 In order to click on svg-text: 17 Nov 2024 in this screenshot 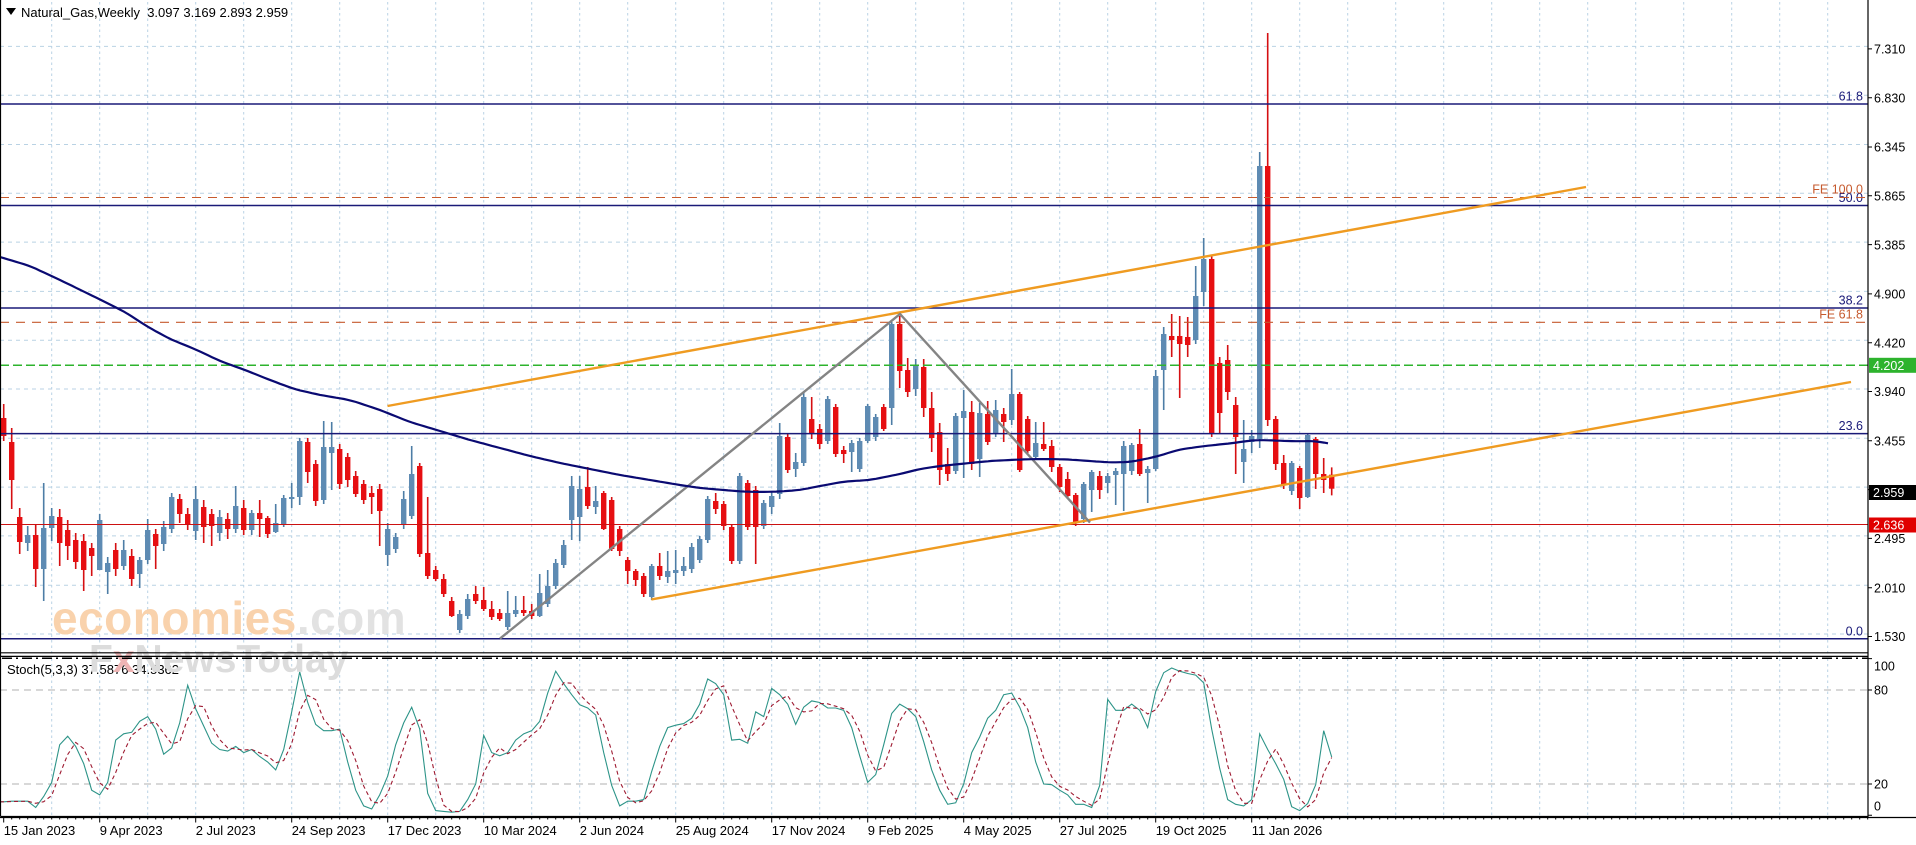, I will do `click(809, 830)`.